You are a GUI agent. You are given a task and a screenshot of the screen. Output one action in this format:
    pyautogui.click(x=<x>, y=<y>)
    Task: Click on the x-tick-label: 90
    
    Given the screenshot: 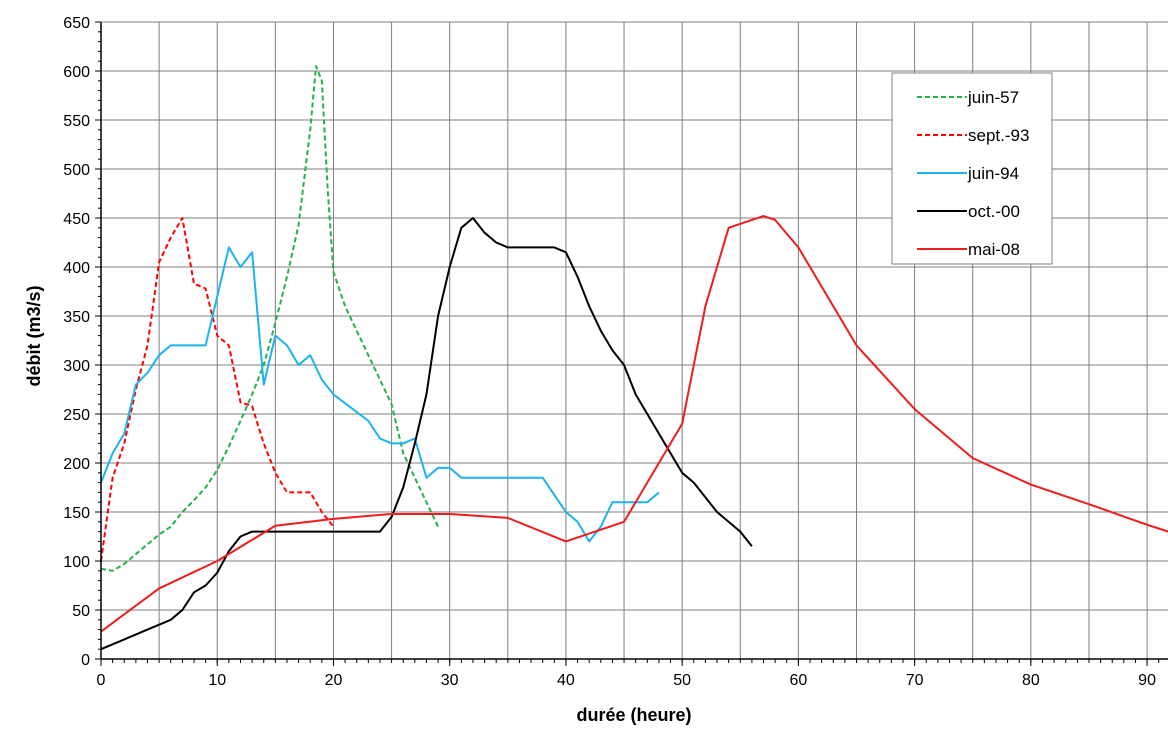 What is the action you would take?
    pyautogui.click(x=1147, y=680)
    